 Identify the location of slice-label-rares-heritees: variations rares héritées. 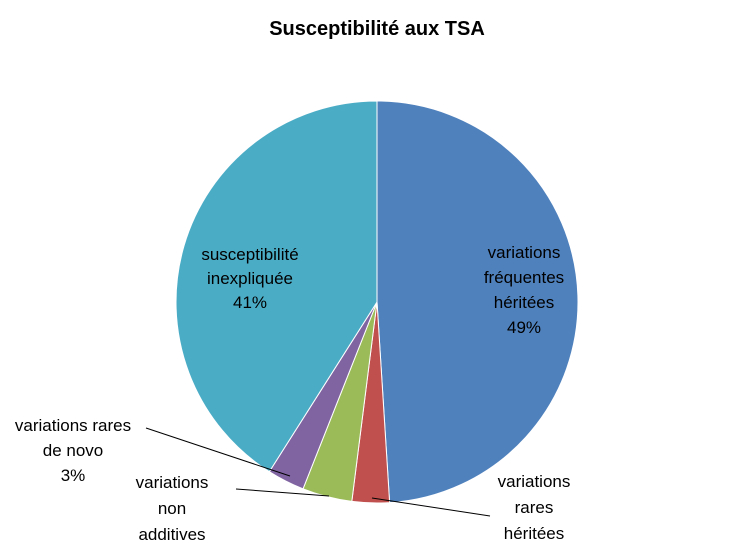
(534, 507).